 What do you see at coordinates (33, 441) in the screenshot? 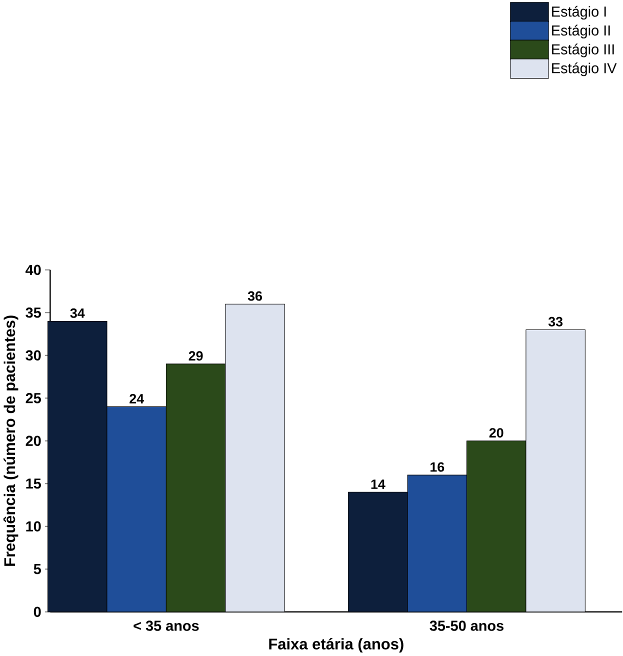
I see `y-tick-label: 20` at bounding box center [33, 441].